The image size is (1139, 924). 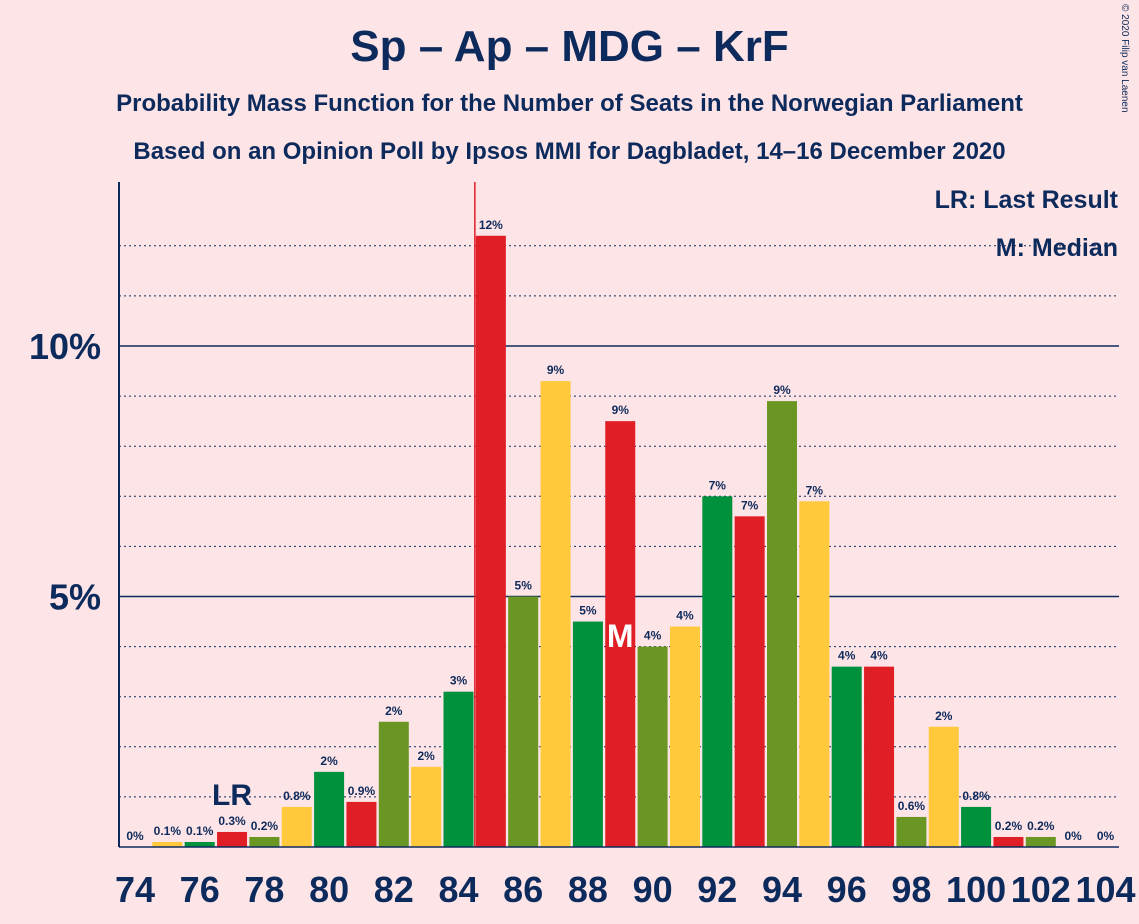 What do you see at coordinates (717, 889) in the screenshot?
I see `x-tick-label: 92` at bounding box center [717, 889].